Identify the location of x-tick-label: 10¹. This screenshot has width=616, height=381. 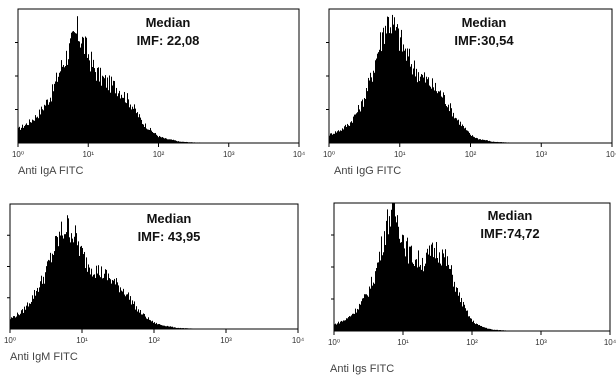
(88, 154).